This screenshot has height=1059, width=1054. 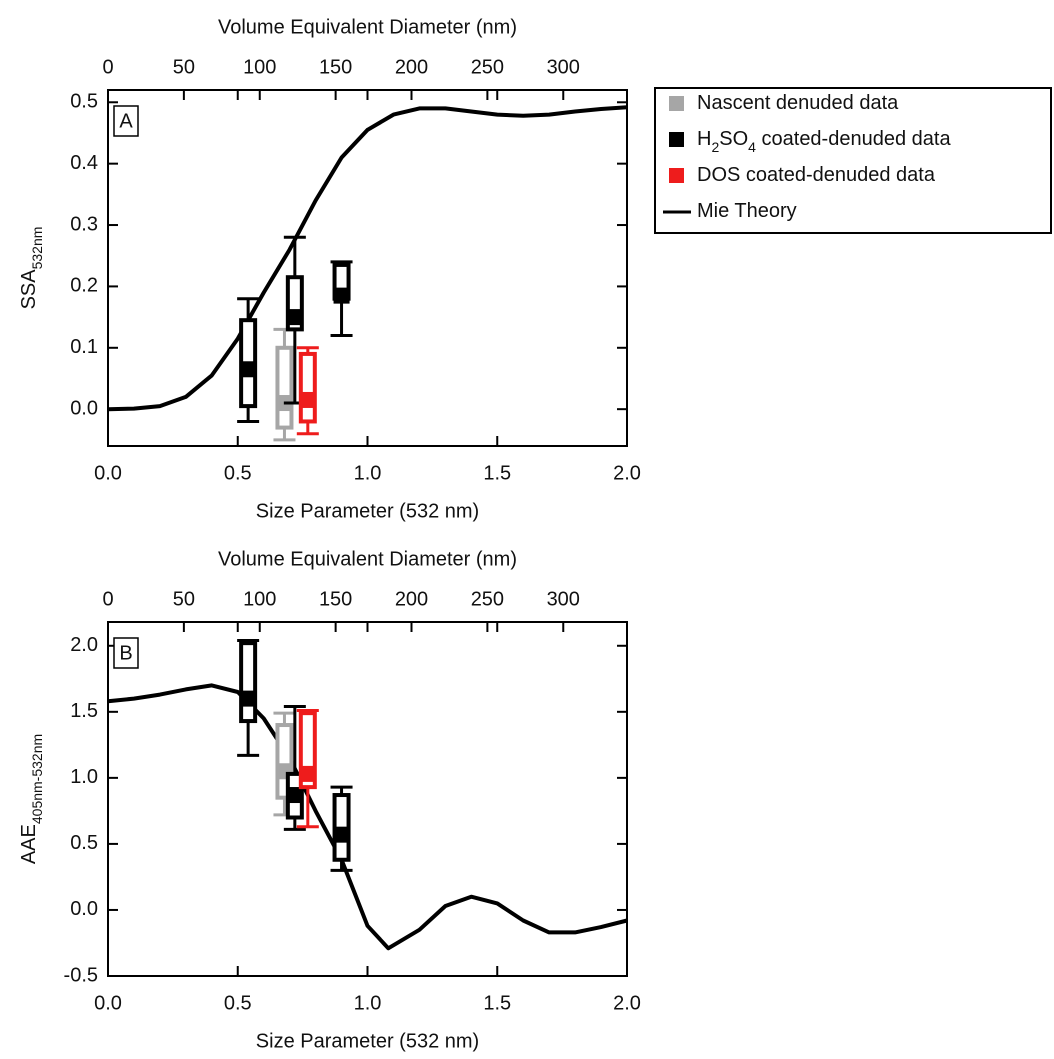 I want to click on y-axis-title-sub: 405nm-532nm, so click(x=37, y=779).